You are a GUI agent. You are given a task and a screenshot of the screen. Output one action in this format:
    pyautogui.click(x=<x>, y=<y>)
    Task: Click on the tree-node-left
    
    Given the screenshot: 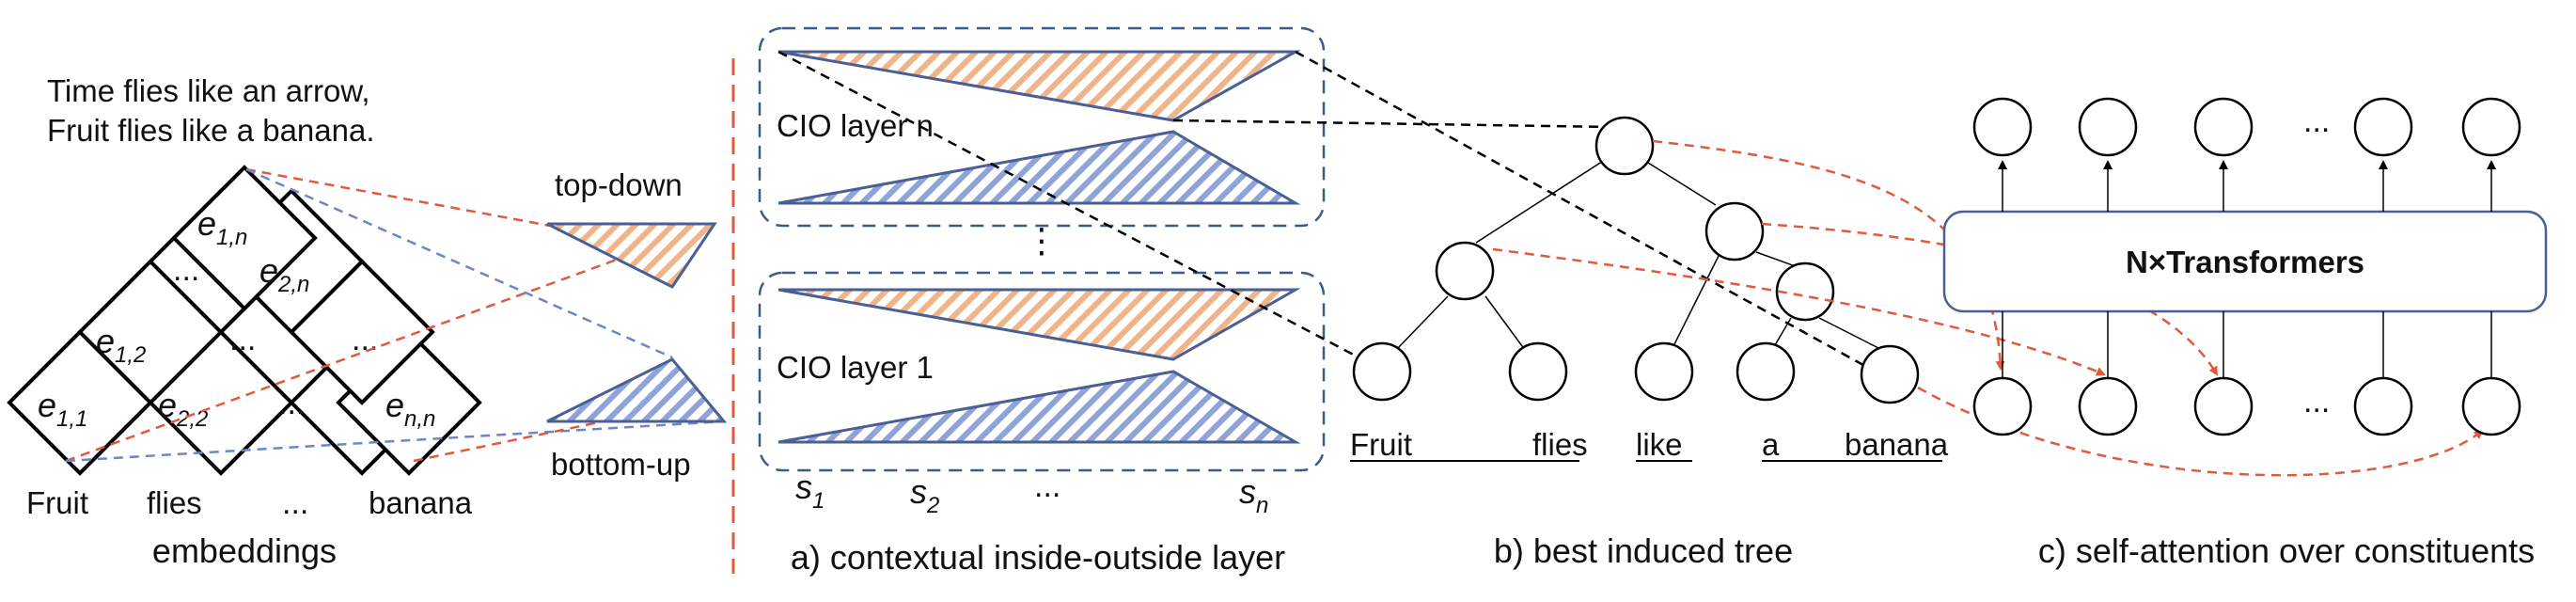 What is the action you would take?
    pyautogui.click(x=1465, y=271)
    